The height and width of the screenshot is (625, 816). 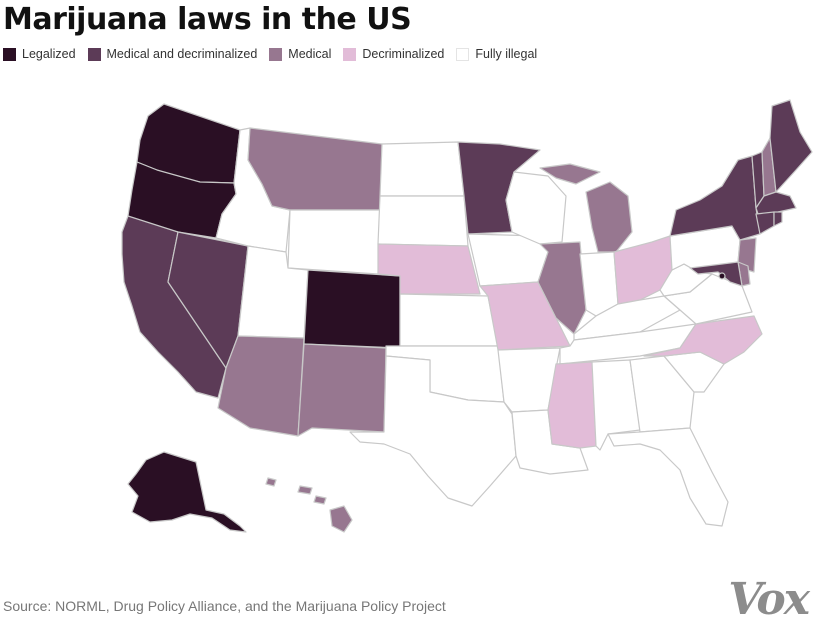 I want to click on legend-swatch-fully-illegal, so click(x=463, y=54).